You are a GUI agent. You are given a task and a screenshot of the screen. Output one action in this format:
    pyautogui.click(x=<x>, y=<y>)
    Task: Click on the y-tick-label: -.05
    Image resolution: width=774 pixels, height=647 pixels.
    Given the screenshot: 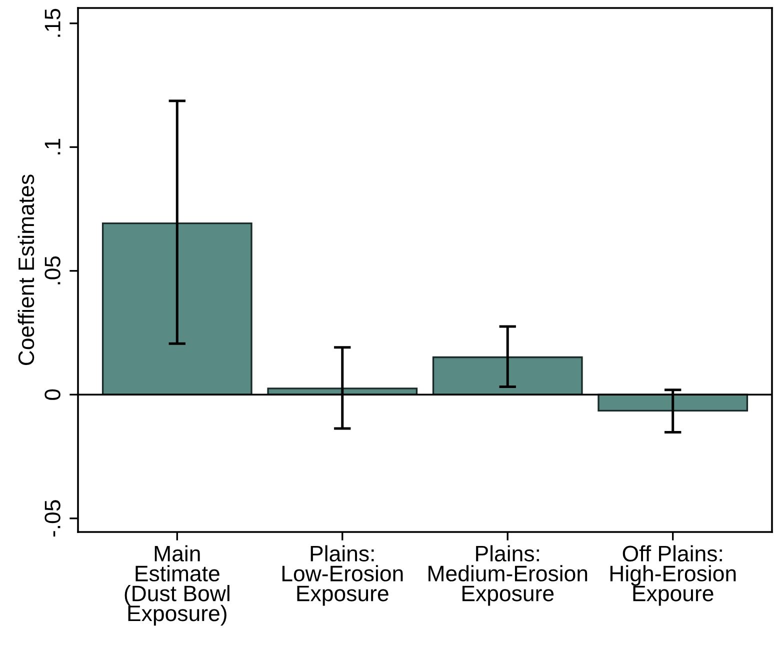 What is the action you would take?
    pyautogui.click(x=52, y=518)
    